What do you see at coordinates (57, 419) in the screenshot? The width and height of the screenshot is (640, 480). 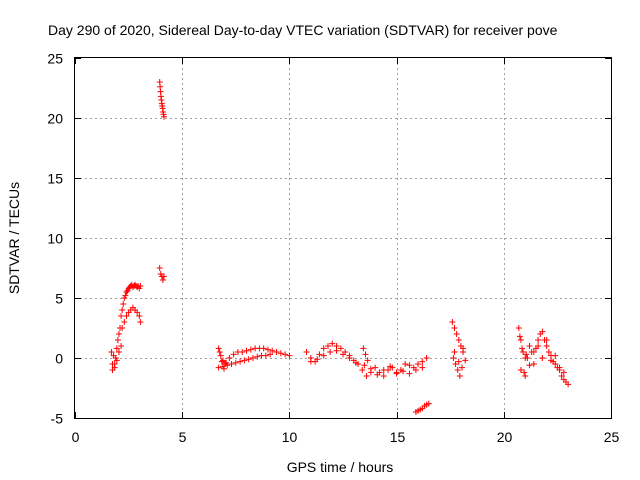 I see `y-tick-label: -5` at bounding box center [57, 419].